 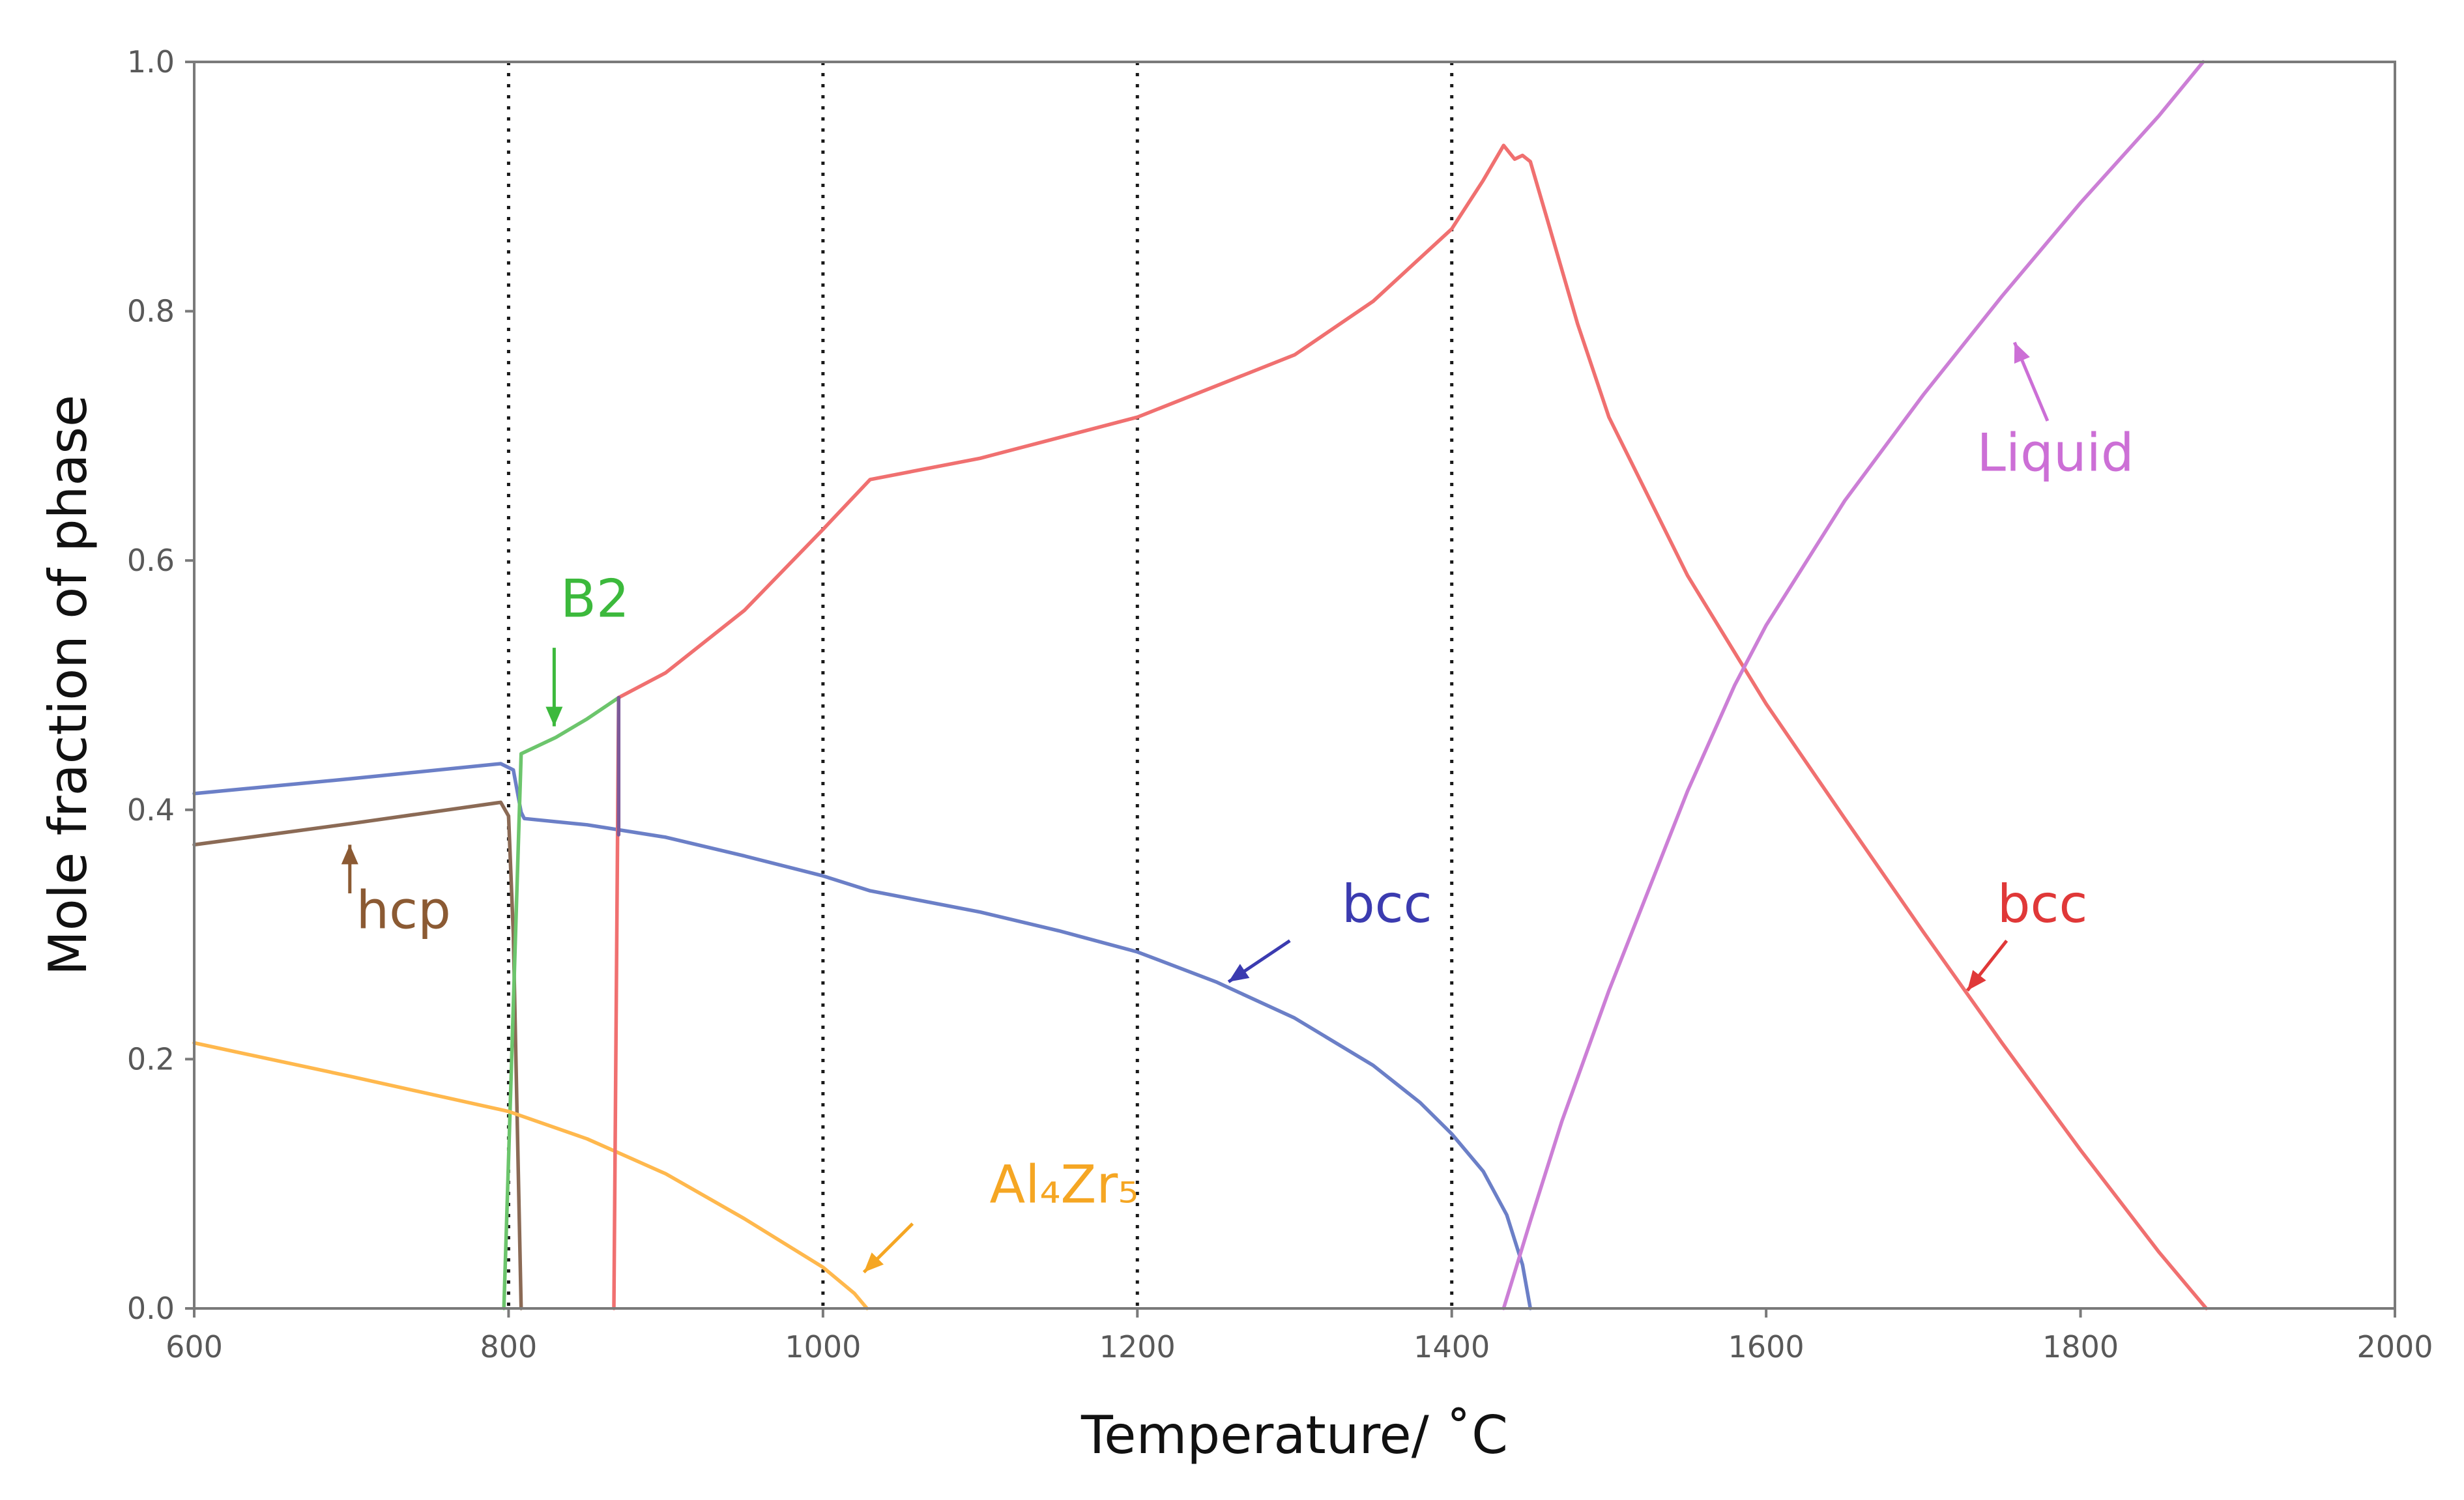 What do you see at coordinates (151, 1308) in the screenshot?
I see `y-tick-label: 0.0` at bounding box center [151, 1308].